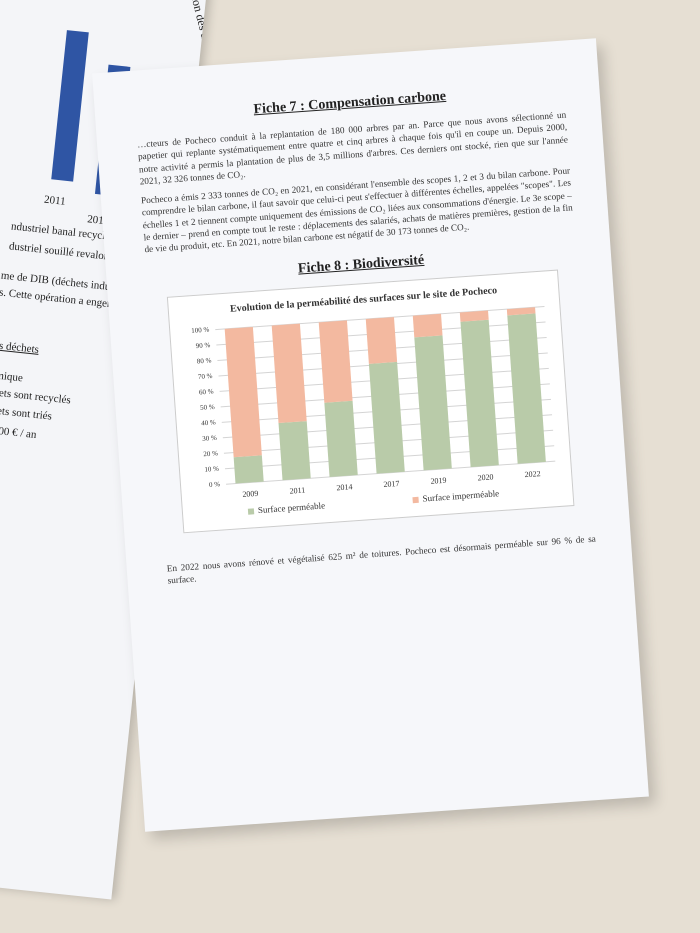  What do you see at coordinates (250, 494) in the screenshot?
I see `x-tick-label: 2009` at bounding box center [250, 494].